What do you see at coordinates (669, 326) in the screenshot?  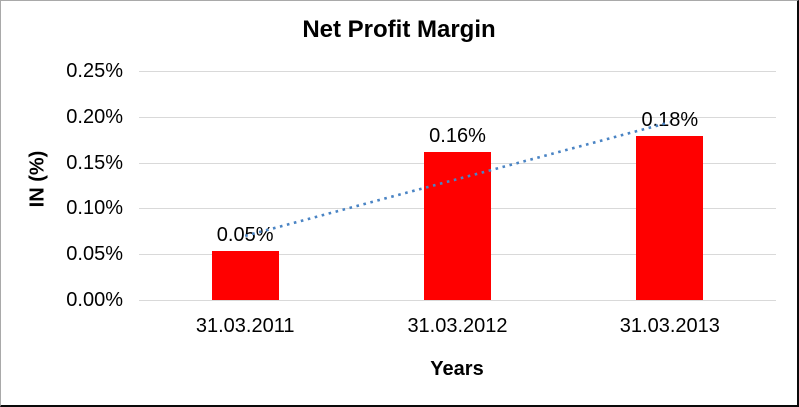 I see `x-axis-tick-label: 31.03.2013` at bounding box center [669, 326].